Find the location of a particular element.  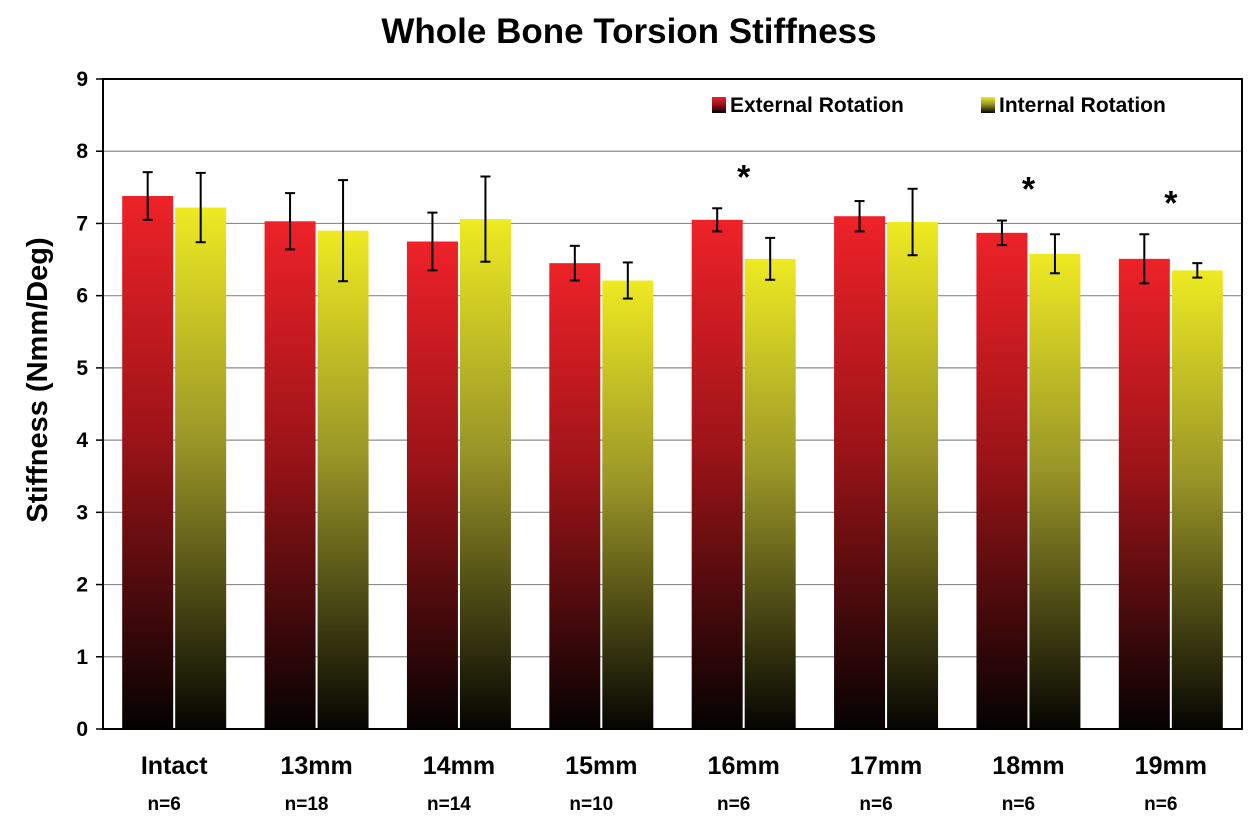

legend-swatch-external is located at coordinates (719, 105).